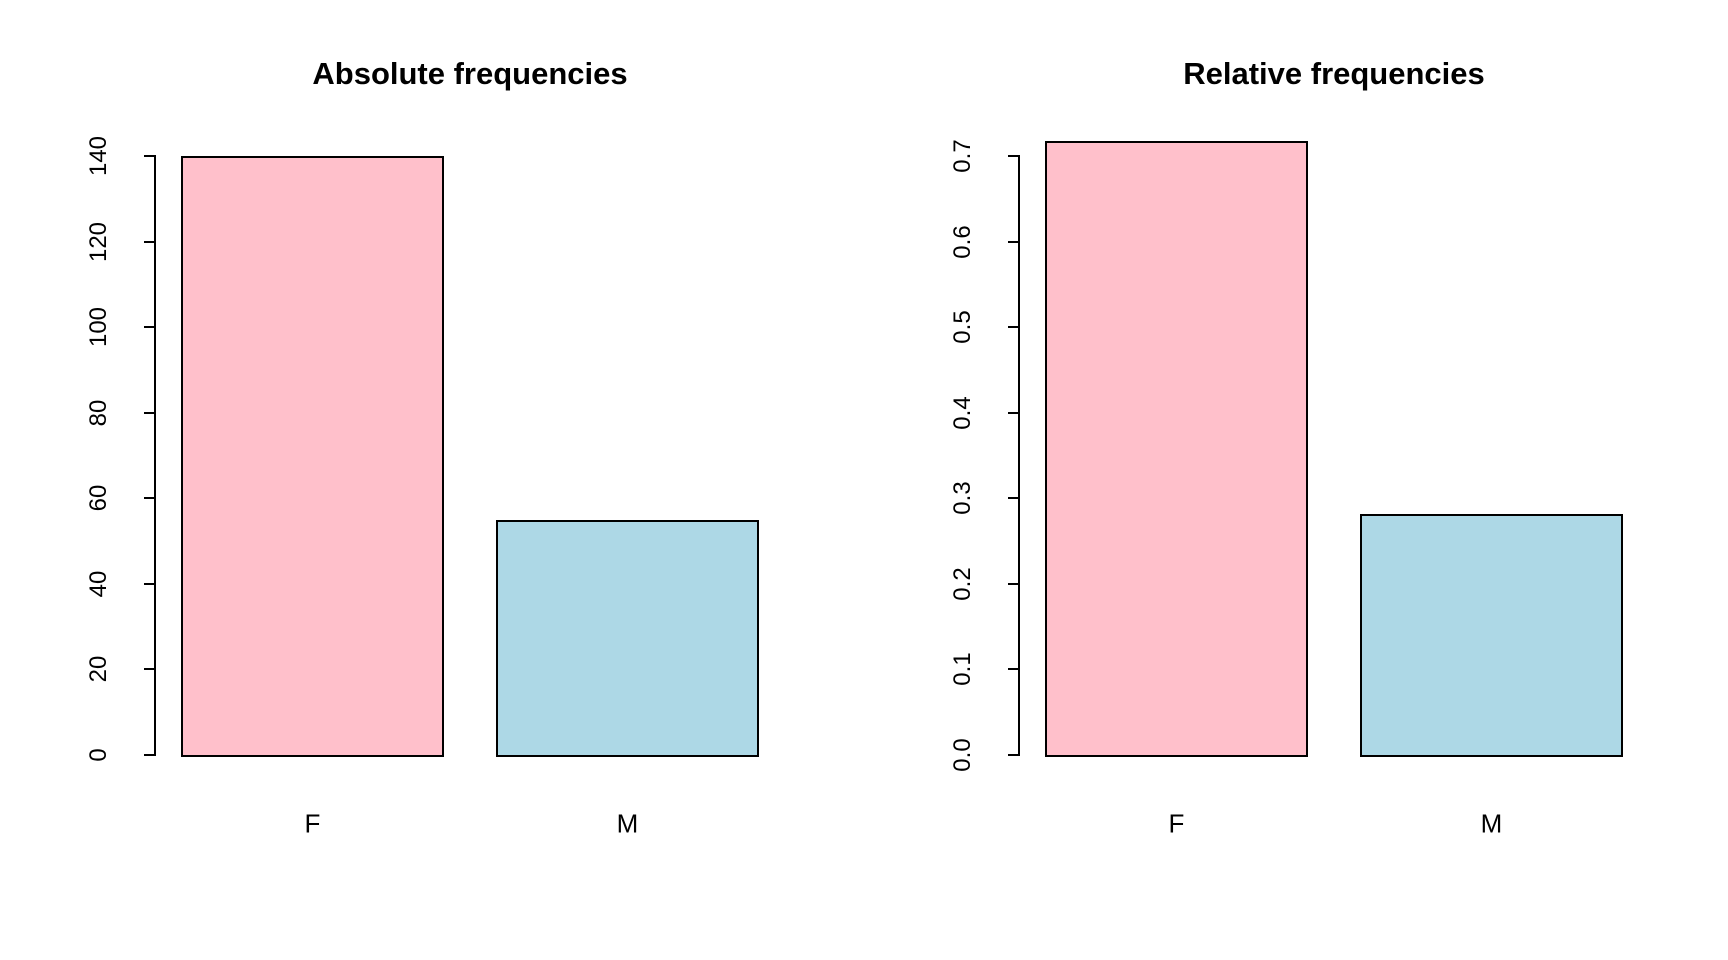 The width and height of the screenshot is (1728, 960). Describe the element at coordinates (98, 669) in the screenshot. I see `y-axis-tick-label: 20` at that location.